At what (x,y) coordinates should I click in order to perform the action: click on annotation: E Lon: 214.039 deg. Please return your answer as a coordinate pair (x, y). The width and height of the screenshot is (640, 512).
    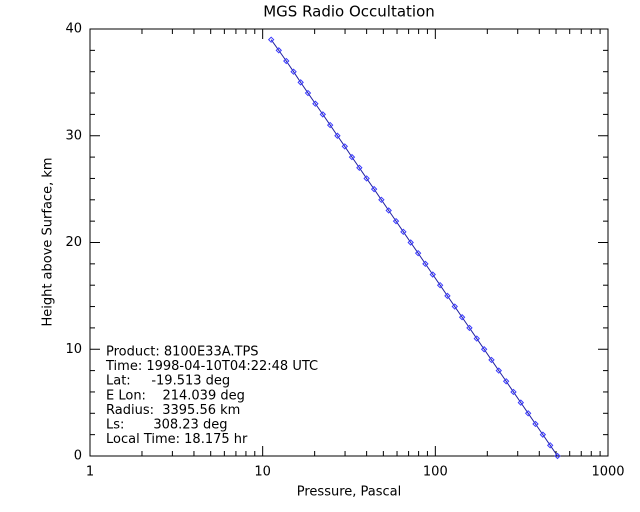
    Looking at the image, I should click on (175, 395).